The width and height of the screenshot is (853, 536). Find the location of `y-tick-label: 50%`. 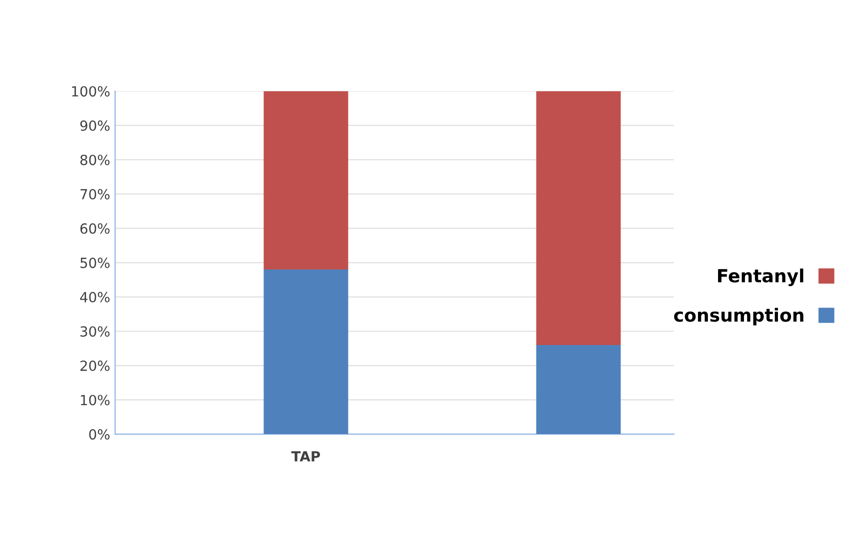

y-tick-label: 50% is located at coordinates (95, 263).